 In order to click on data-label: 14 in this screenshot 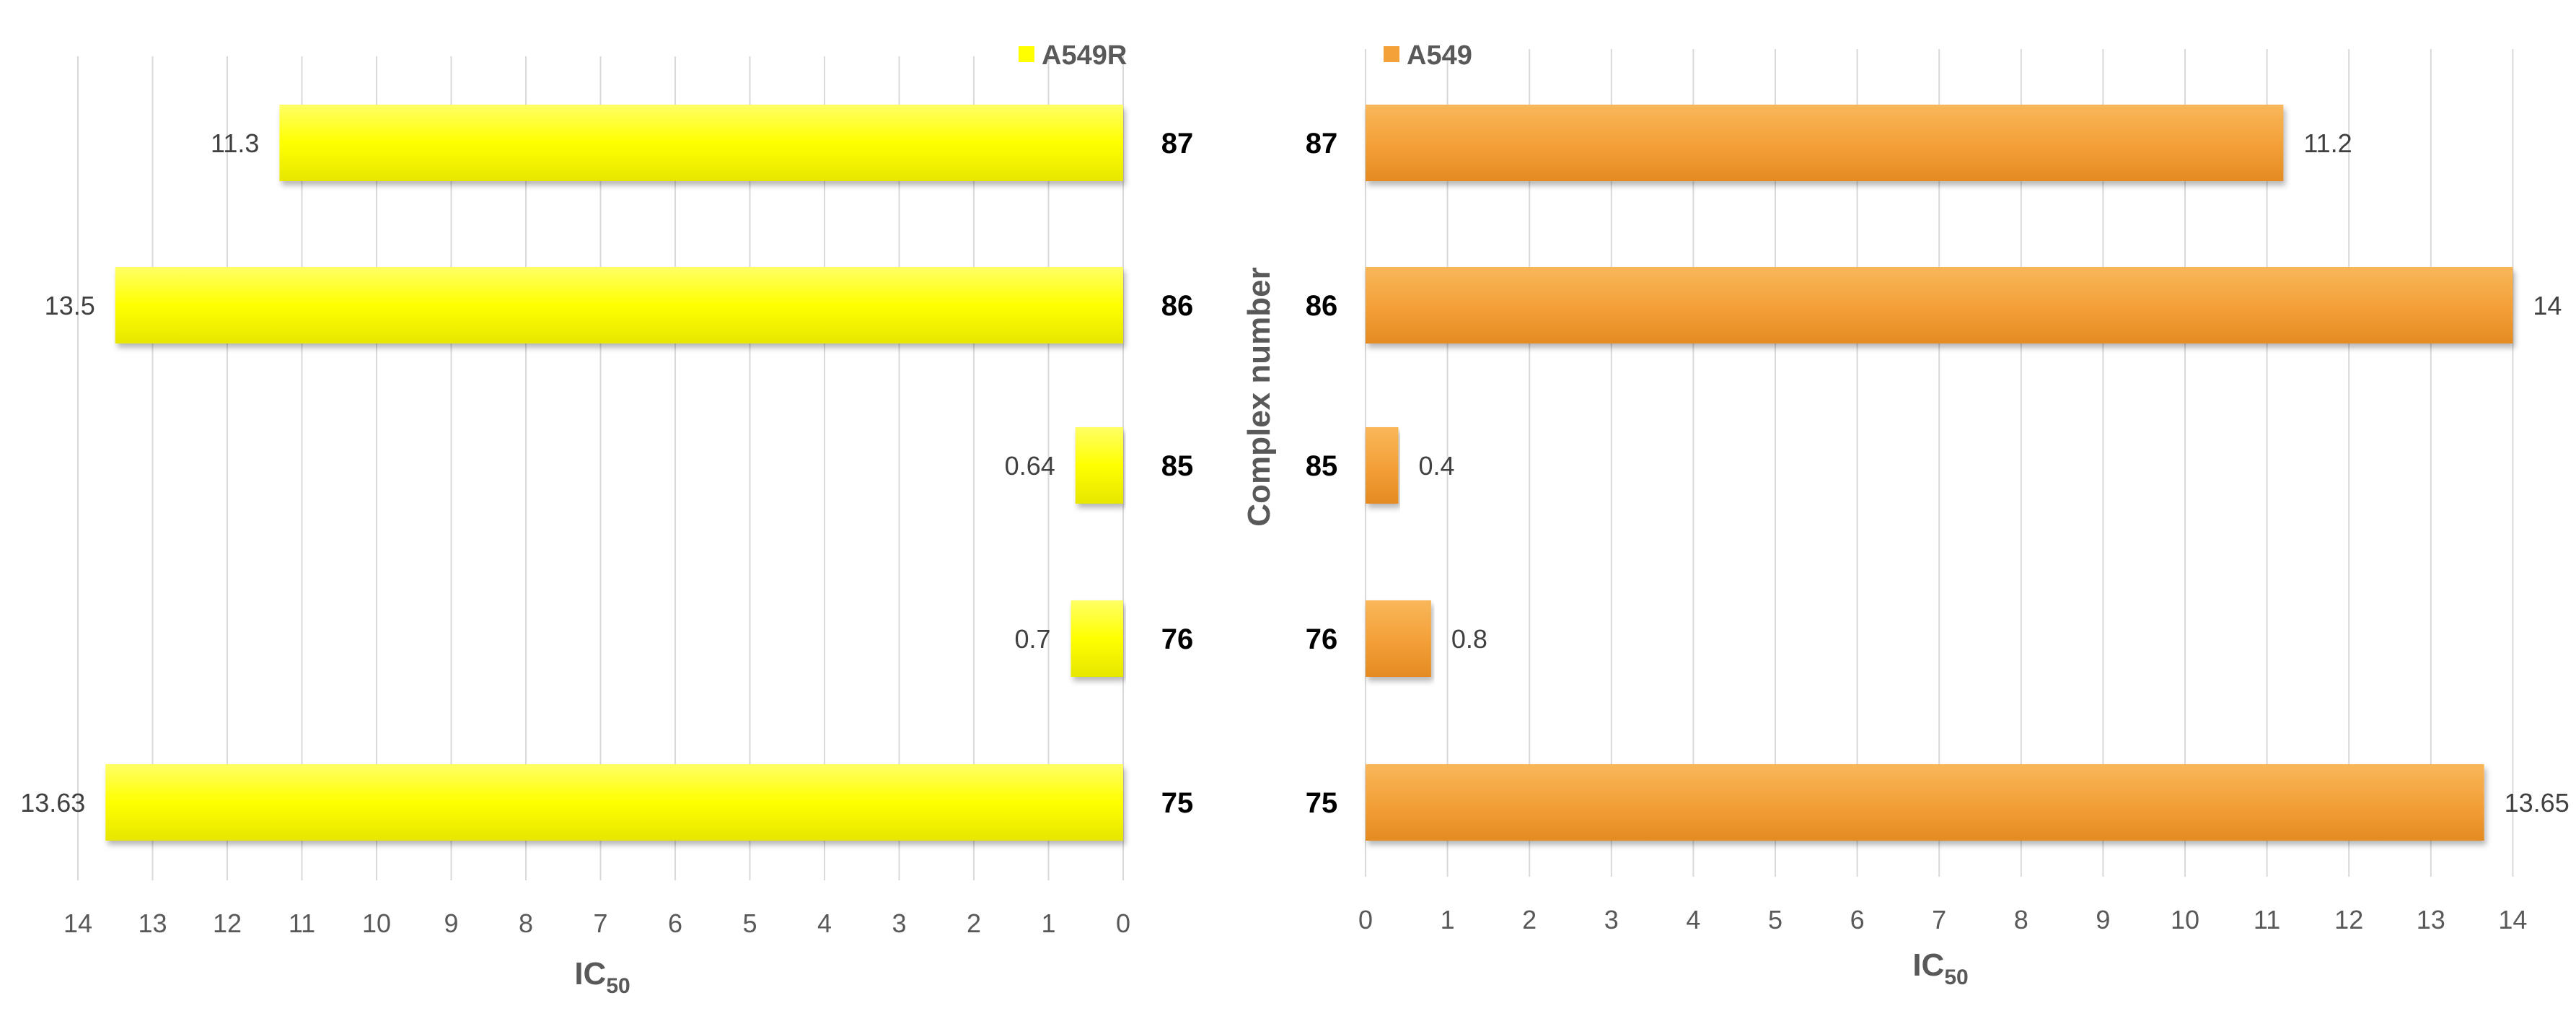, I will do `click(2547, 305)`.